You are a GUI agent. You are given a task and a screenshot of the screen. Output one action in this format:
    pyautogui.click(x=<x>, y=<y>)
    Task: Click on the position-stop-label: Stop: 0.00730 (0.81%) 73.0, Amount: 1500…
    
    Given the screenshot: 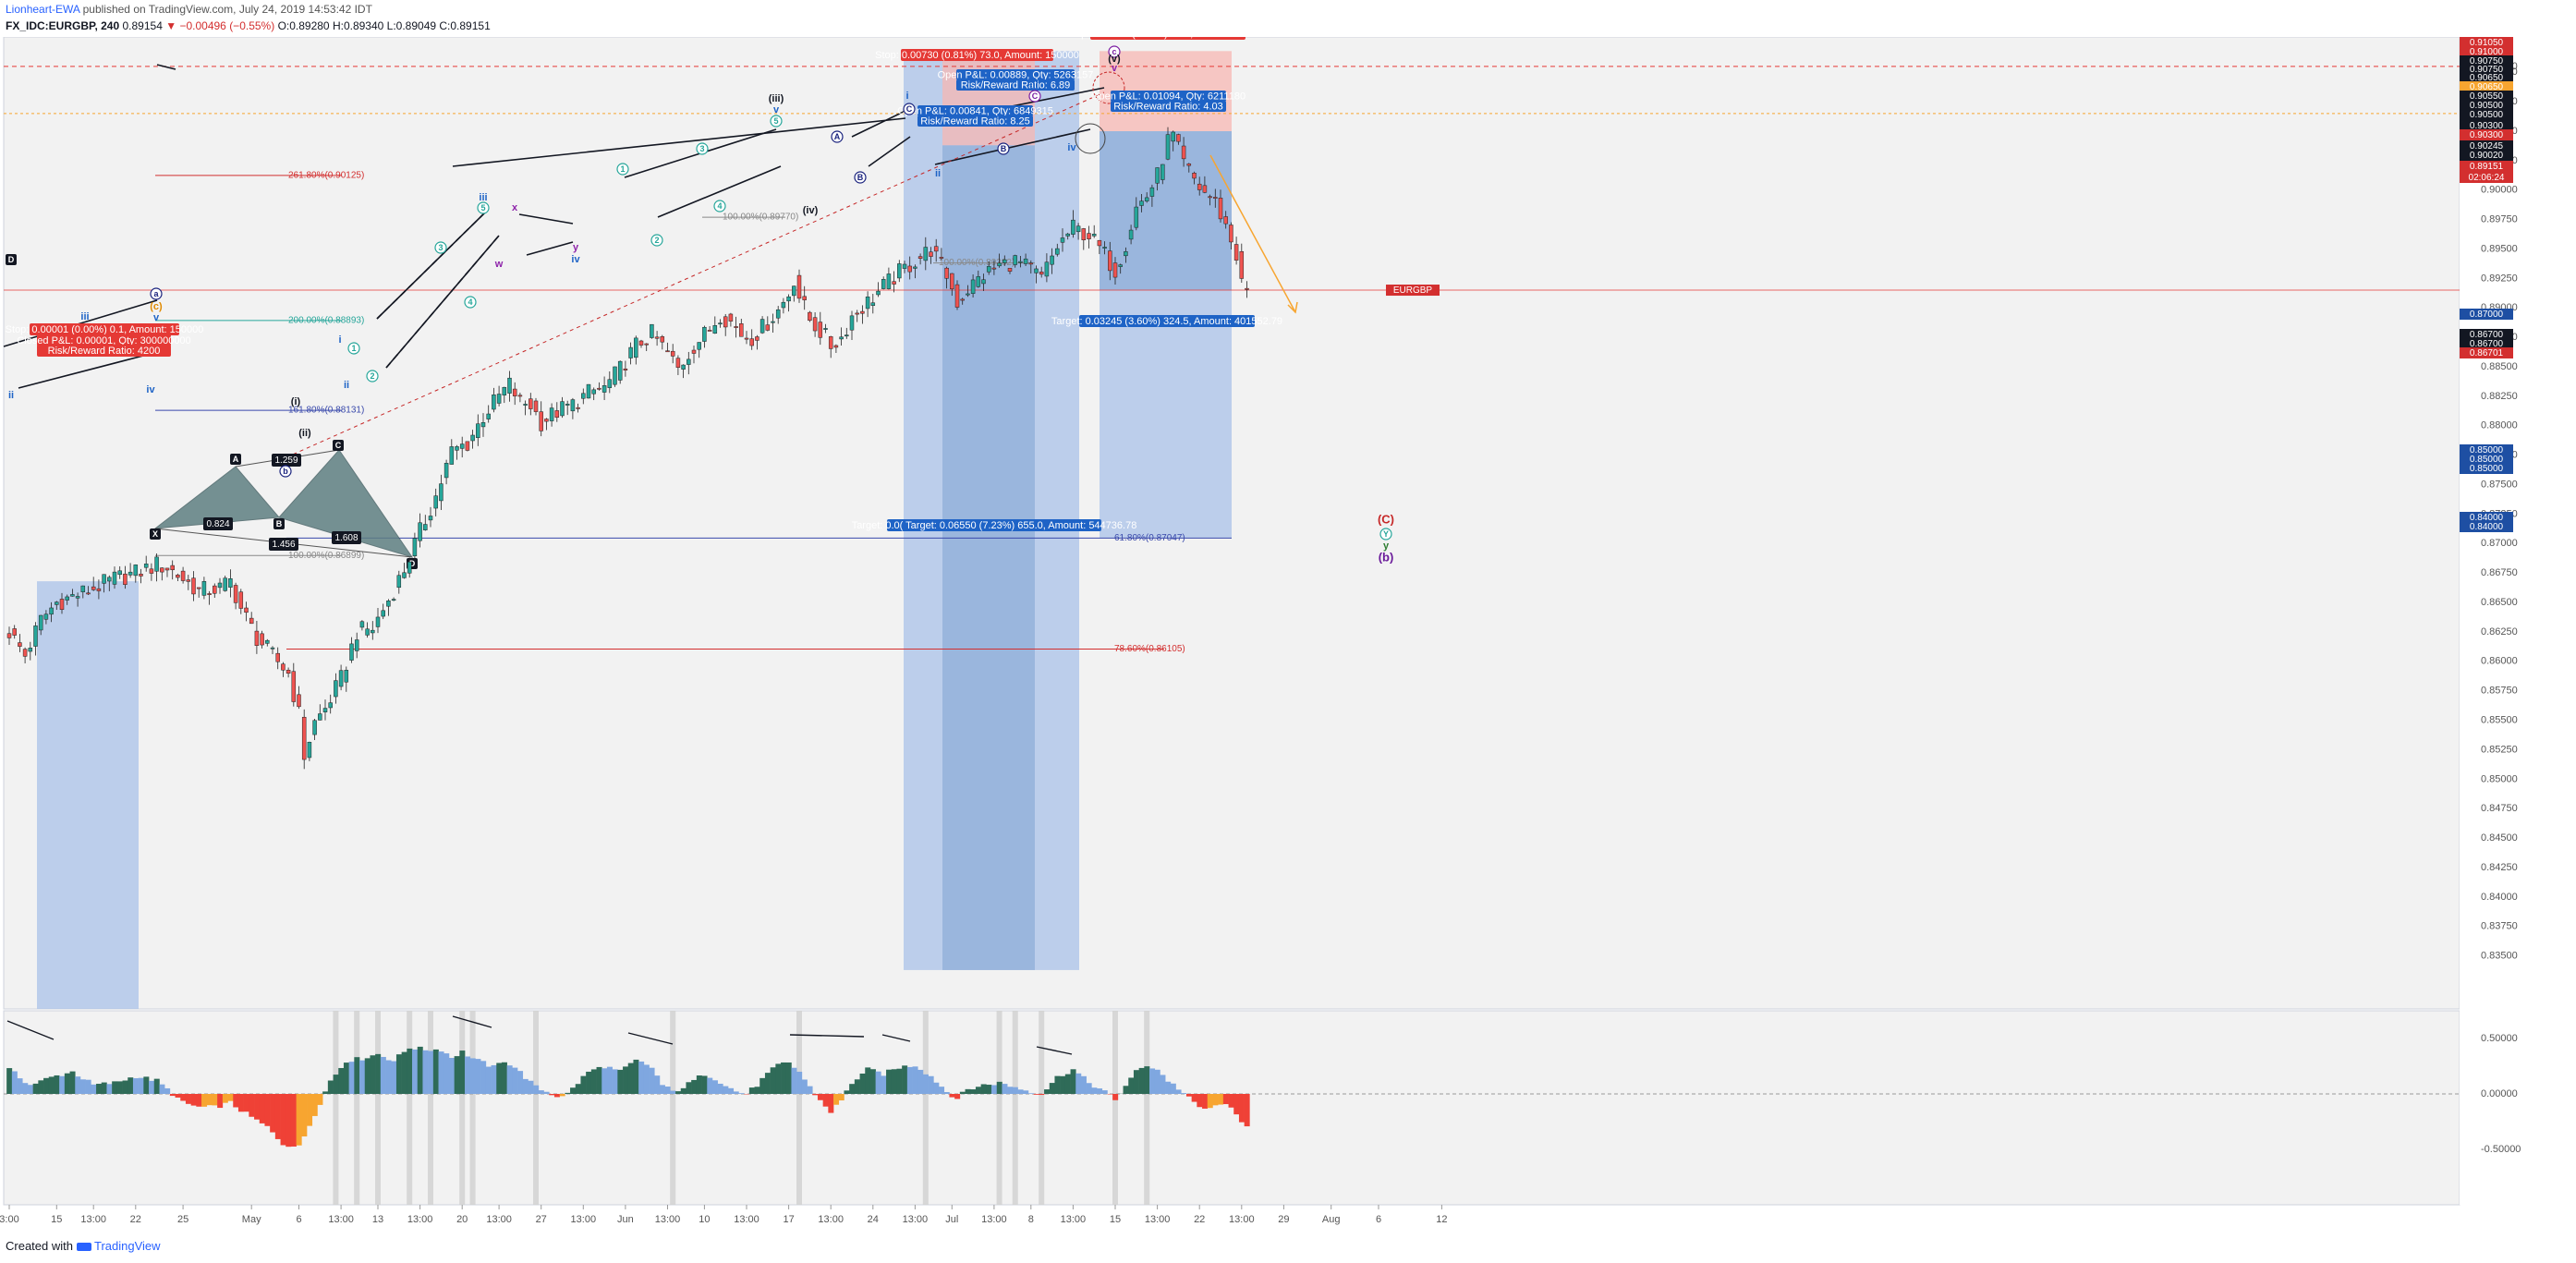 What is the action you would take?
    pyautogui.click(x=977, y=55)
    